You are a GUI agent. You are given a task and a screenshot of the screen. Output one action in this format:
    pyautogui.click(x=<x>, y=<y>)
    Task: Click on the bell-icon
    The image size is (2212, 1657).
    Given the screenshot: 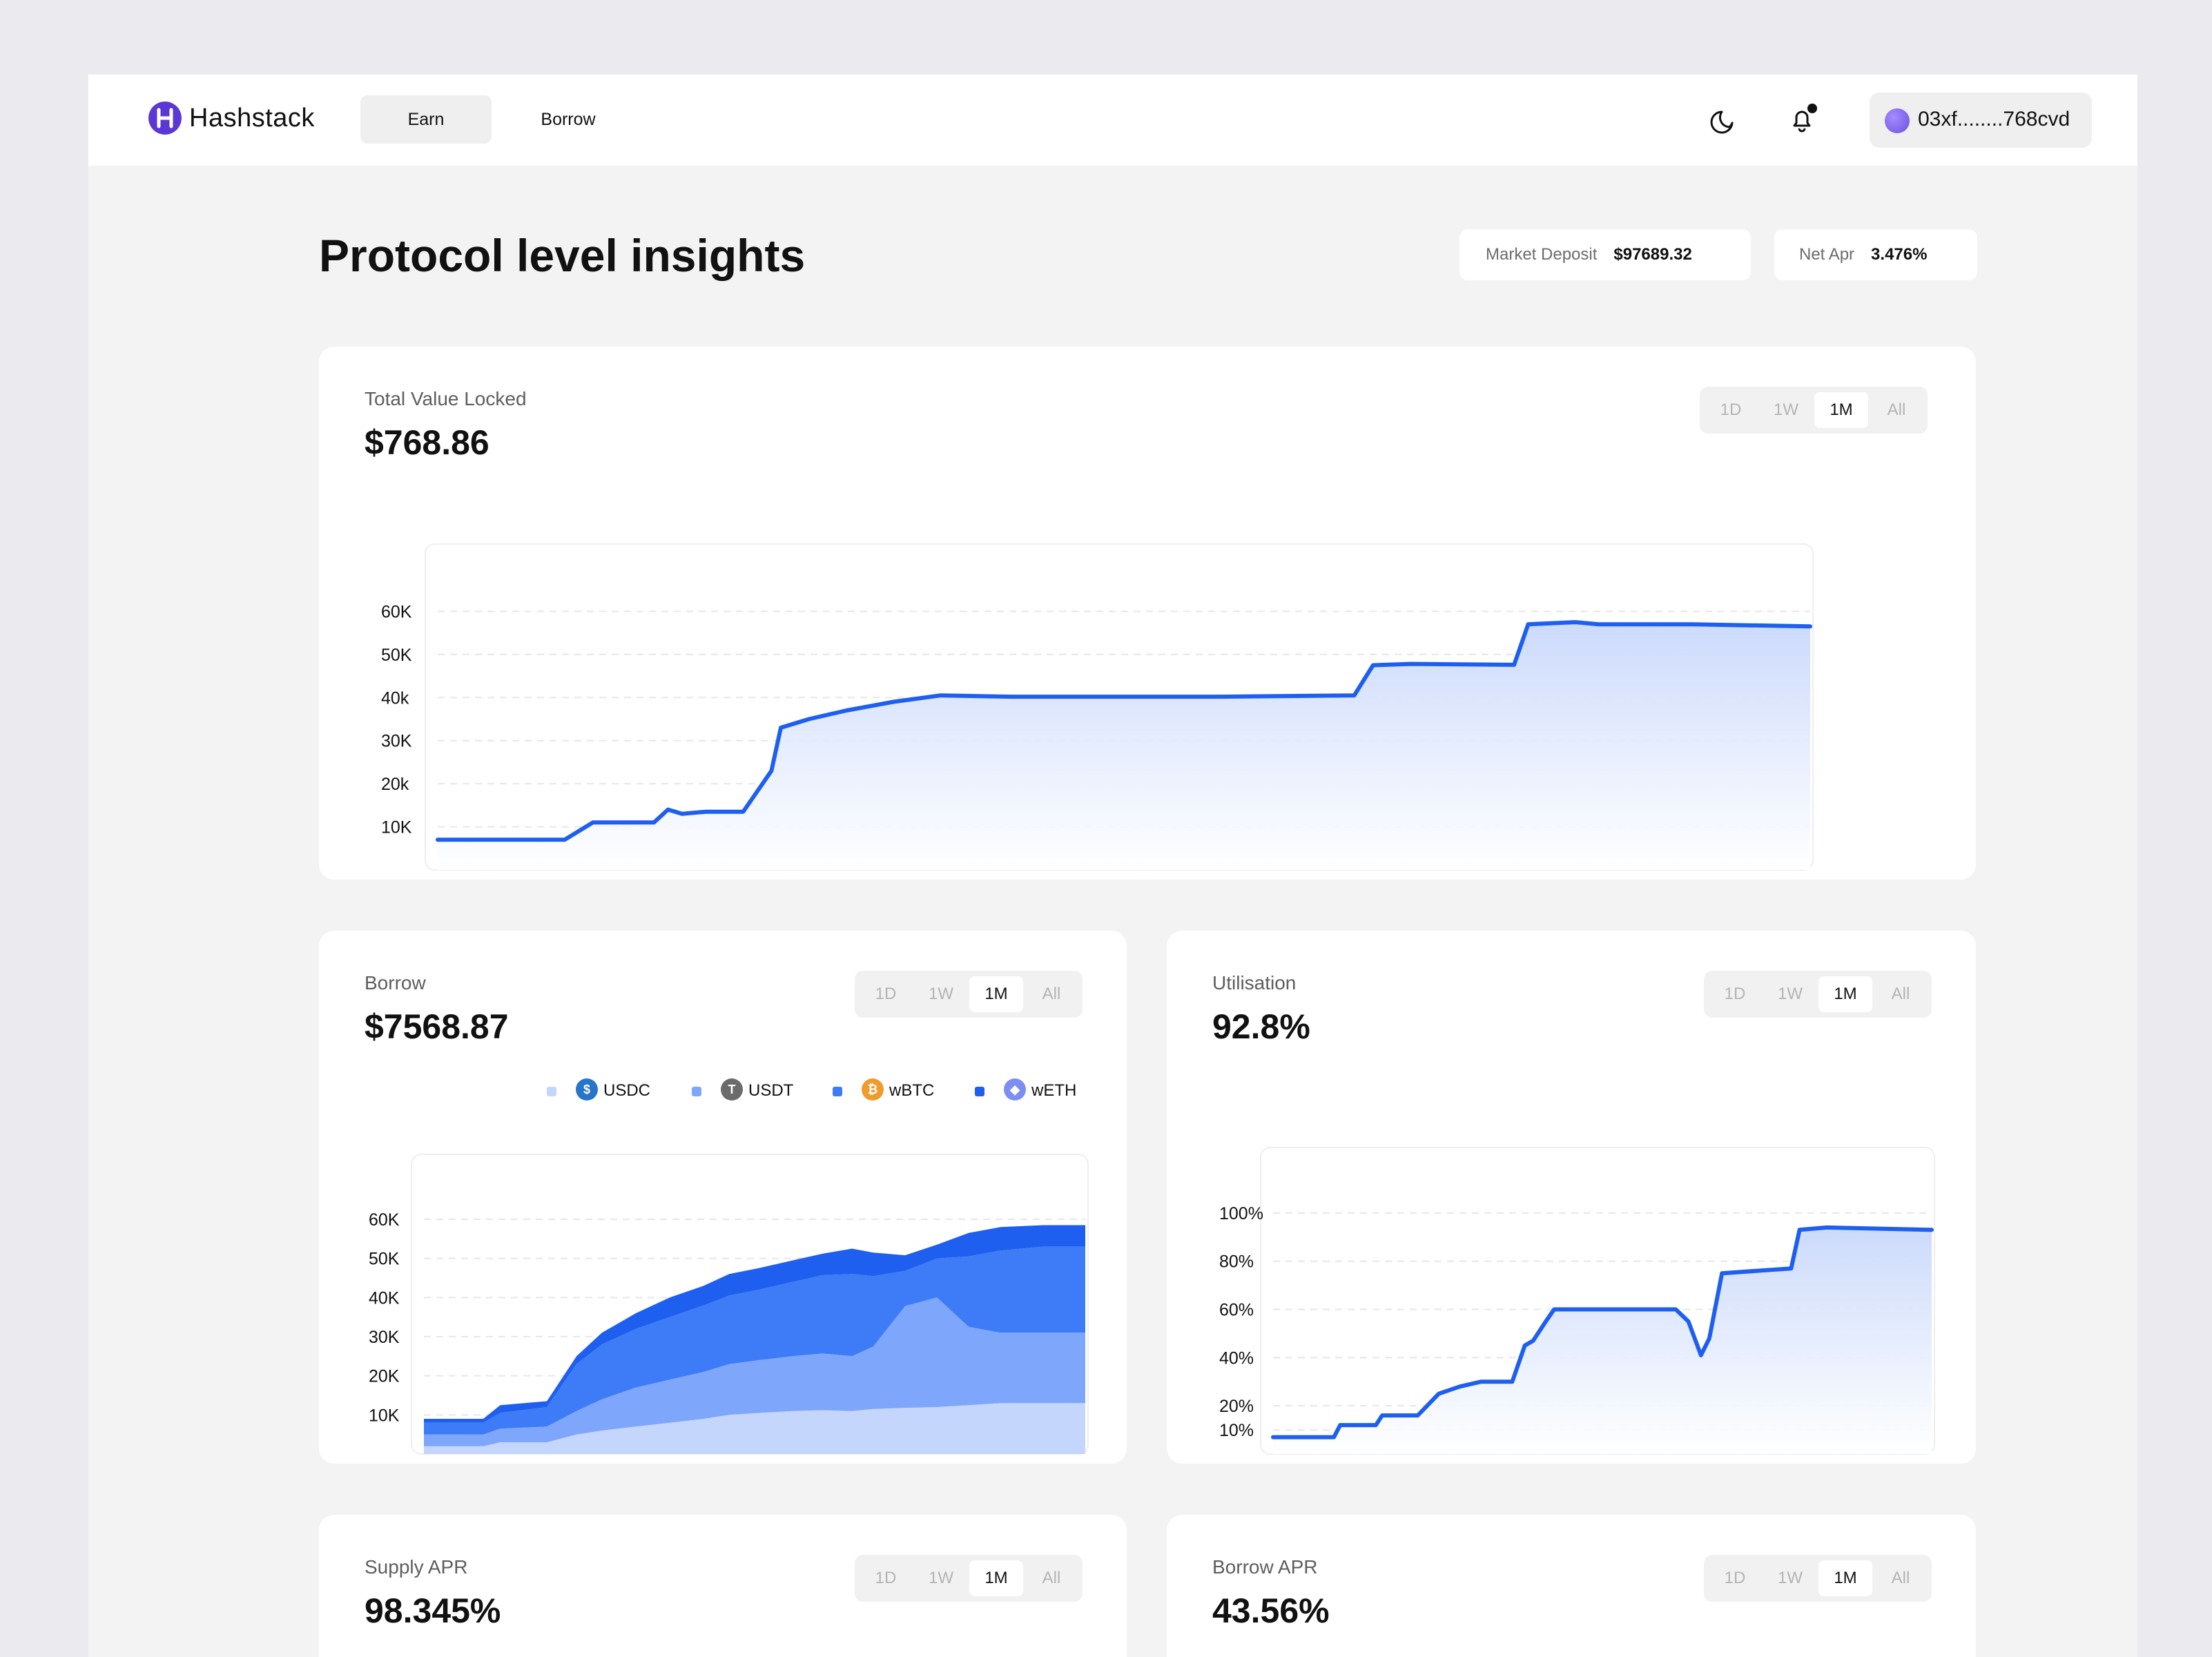 What is the action you would take?
    pyautogui.click(x=1802, y=121)
    